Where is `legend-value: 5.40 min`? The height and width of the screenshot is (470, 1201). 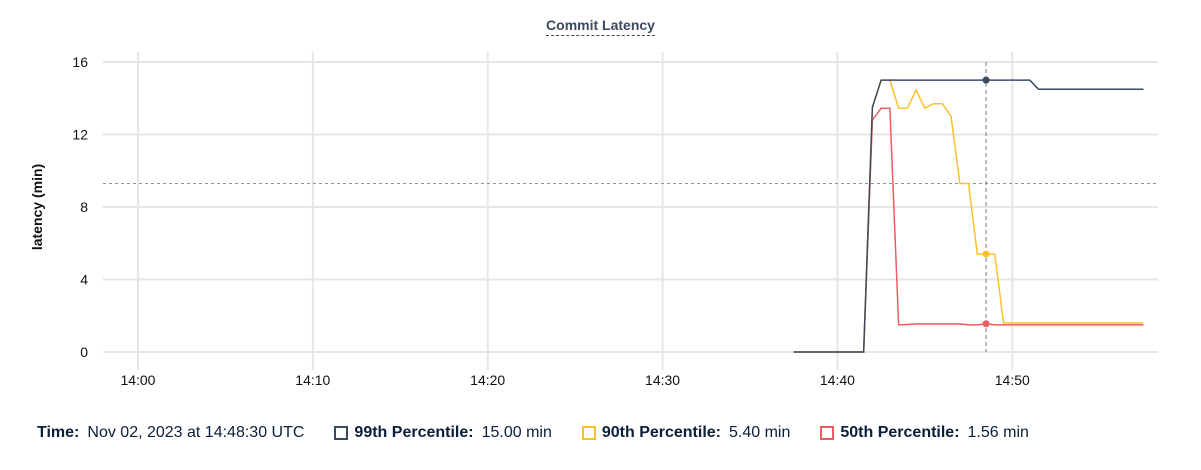 legend-value: 5.40 min is located at coordinates (760, 432).